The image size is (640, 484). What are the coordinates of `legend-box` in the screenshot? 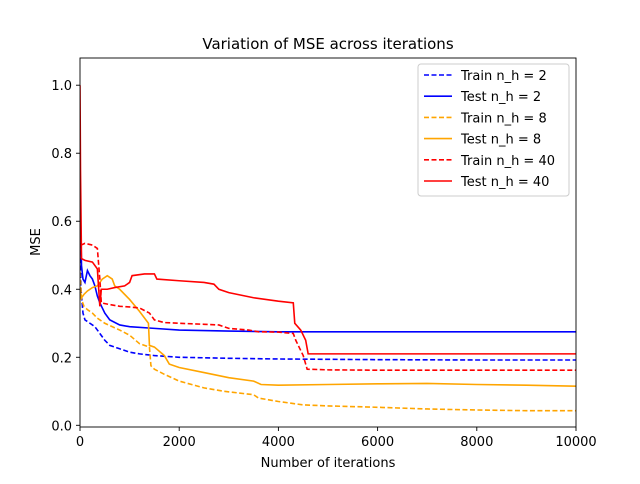 It's located at (493, 130).